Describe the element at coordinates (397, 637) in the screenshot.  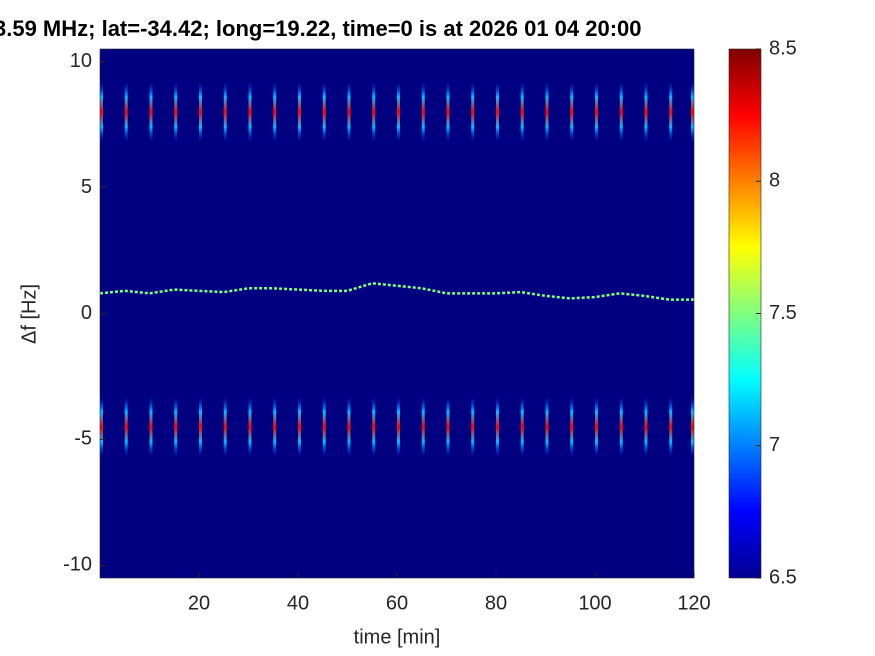
I see `x-axis-label: time [min]` at that location.